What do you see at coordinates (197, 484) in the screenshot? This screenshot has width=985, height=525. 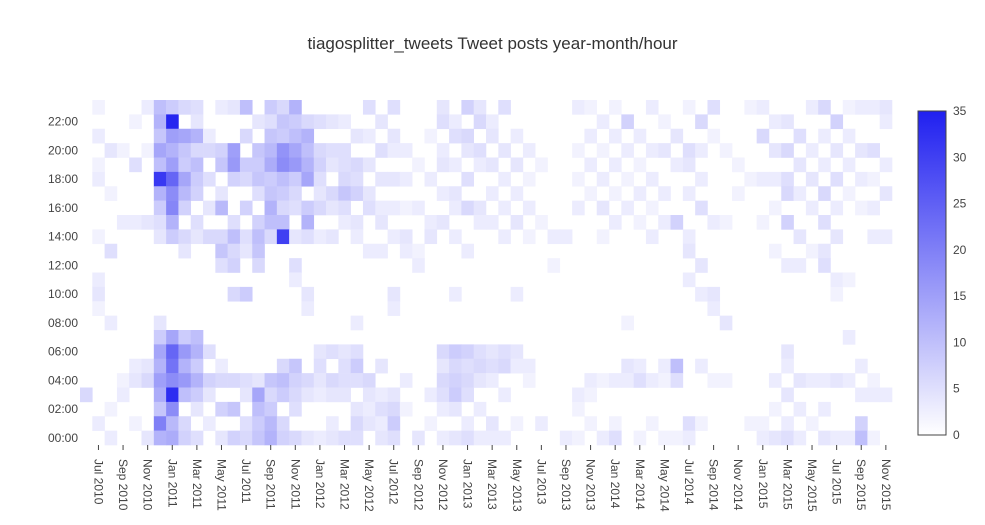 I see `x-tick-label: Mar 2011` at bounding box center [197, 484].